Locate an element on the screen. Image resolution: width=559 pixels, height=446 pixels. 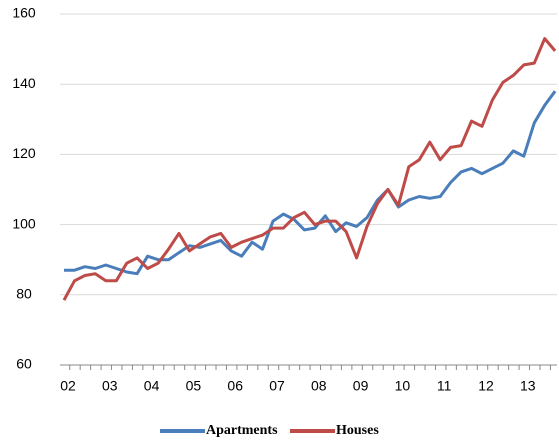
x-tick-label: 02 is located at coordinates (68, 386).